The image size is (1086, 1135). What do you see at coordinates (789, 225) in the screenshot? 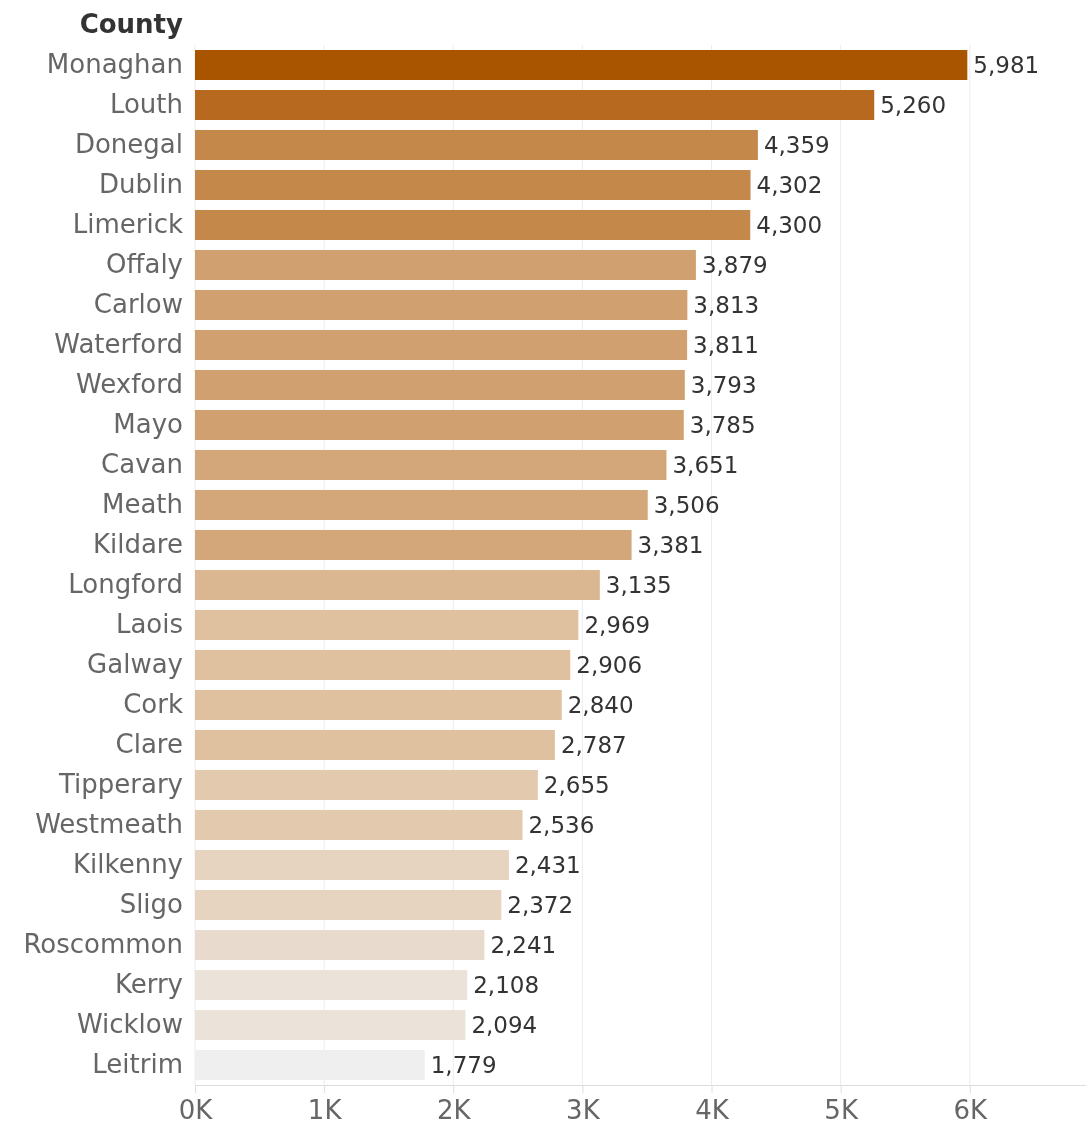
I see `data-label: 4,300` at bounding box center [789, 225].